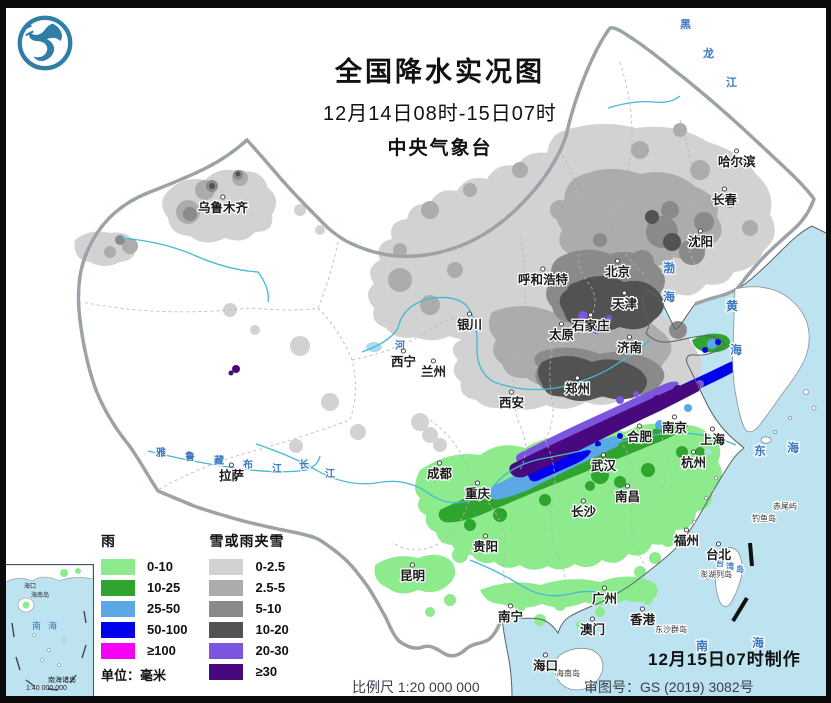  I want to click on city-label: 太原, so click(562, 334).